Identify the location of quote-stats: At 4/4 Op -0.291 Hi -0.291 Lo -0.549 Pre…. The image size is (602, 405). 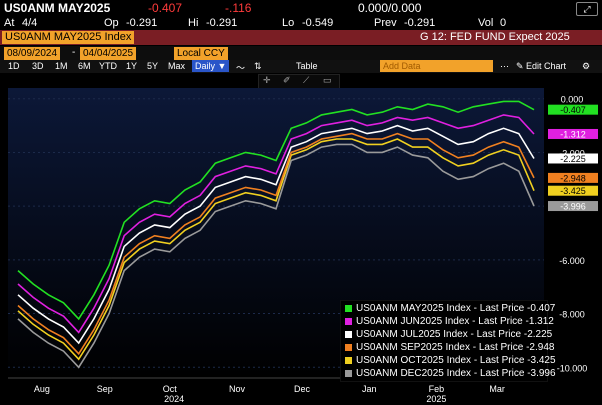
(301, 23).